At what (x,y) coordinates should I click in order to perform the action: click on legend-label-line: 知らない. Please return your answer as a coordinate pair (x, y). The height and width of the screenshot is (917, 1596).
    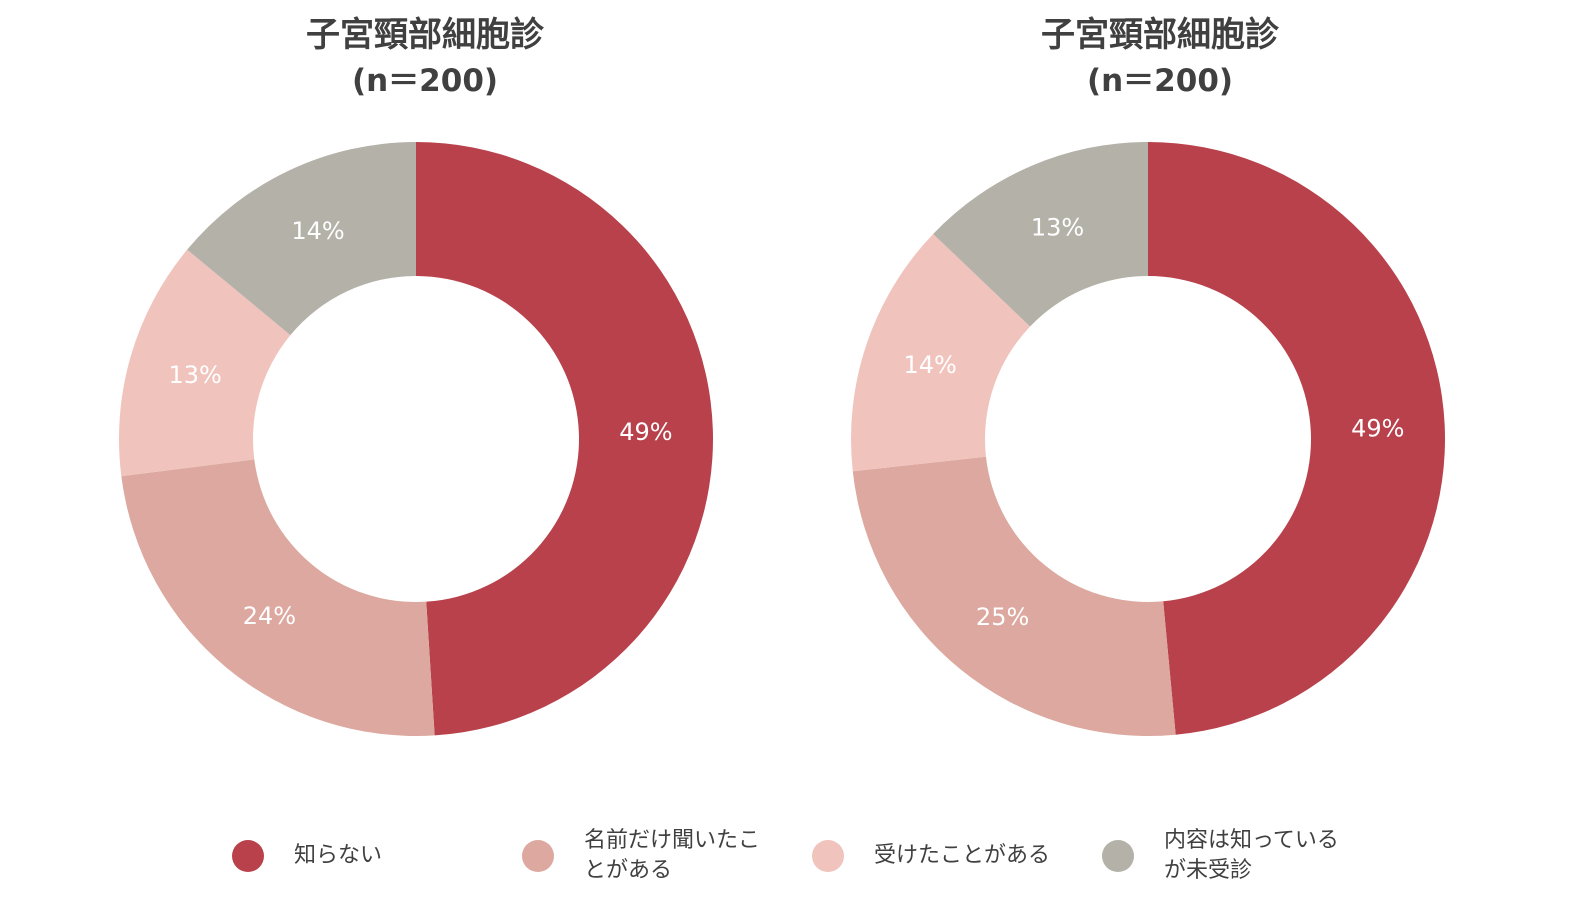
    Looking at the image, I should click on (338, 855).